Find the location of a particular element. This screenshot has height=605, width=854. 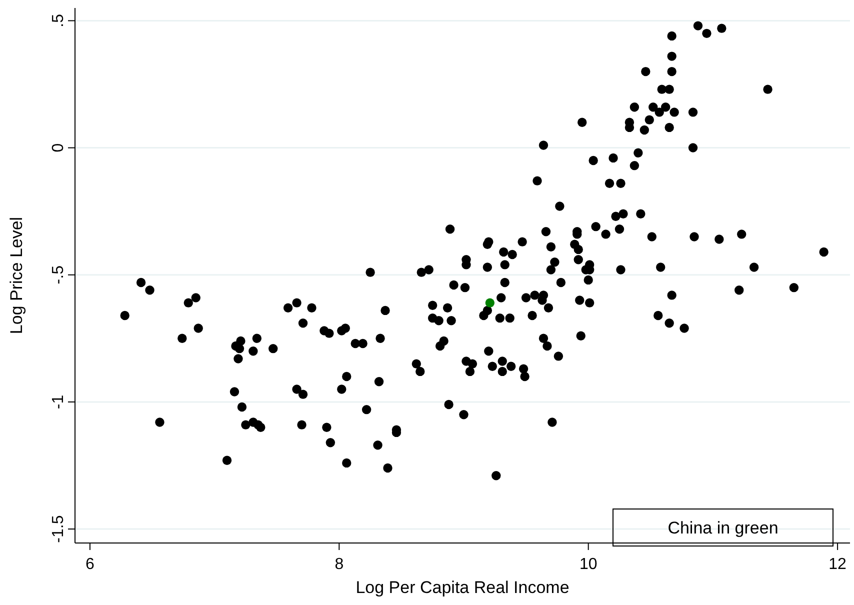

y-tick-label: 0 is located at coordinates (58, 147).